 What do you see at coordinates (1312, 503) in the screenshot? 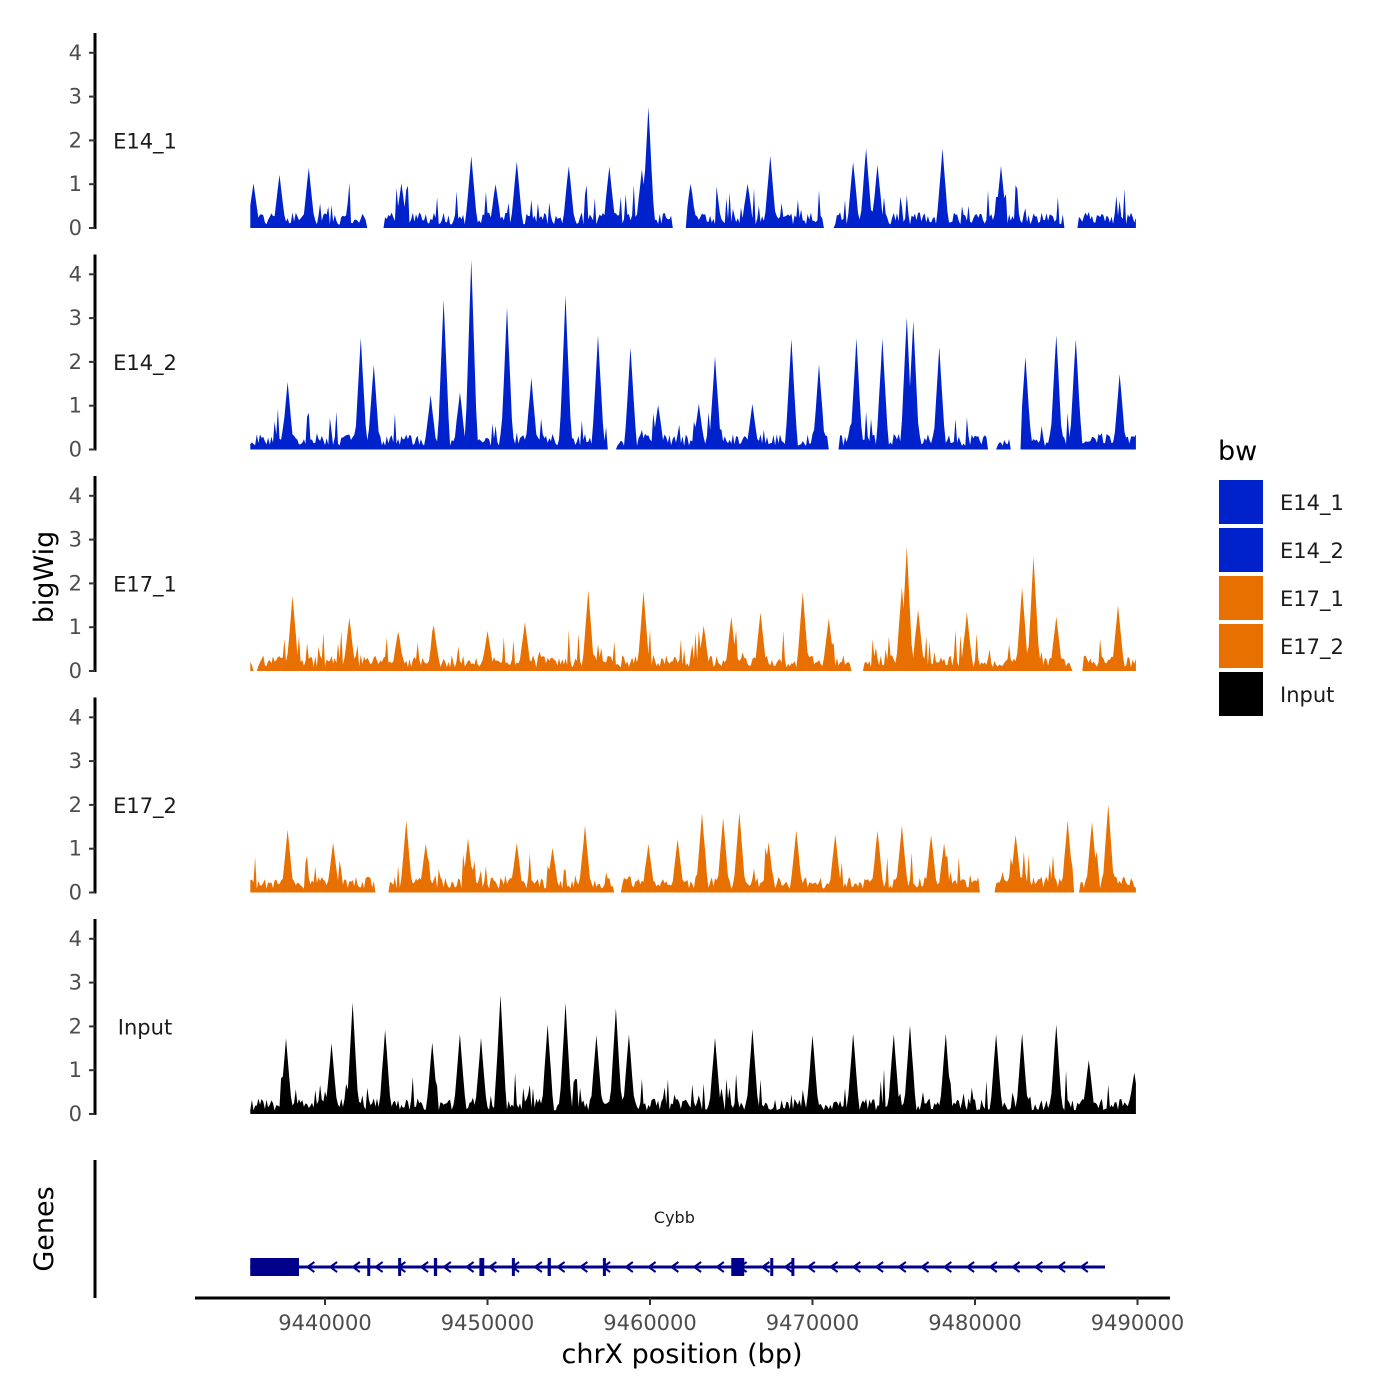
I see `legend-label: E14_1` at bounding box center [1312, 503].